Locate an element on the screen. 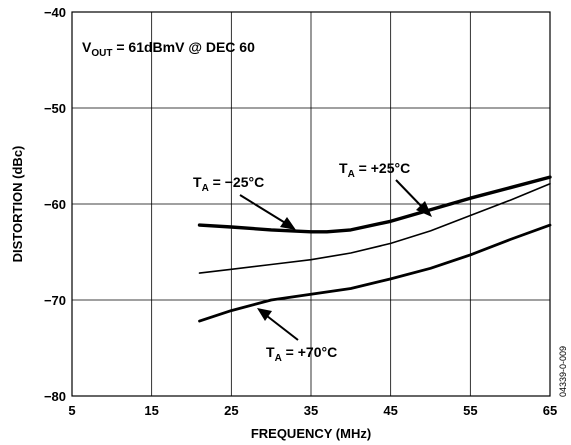 The height and width of the screenshot is (445, 571). y-tick-label: −60 is located at coordinates (55, 204).